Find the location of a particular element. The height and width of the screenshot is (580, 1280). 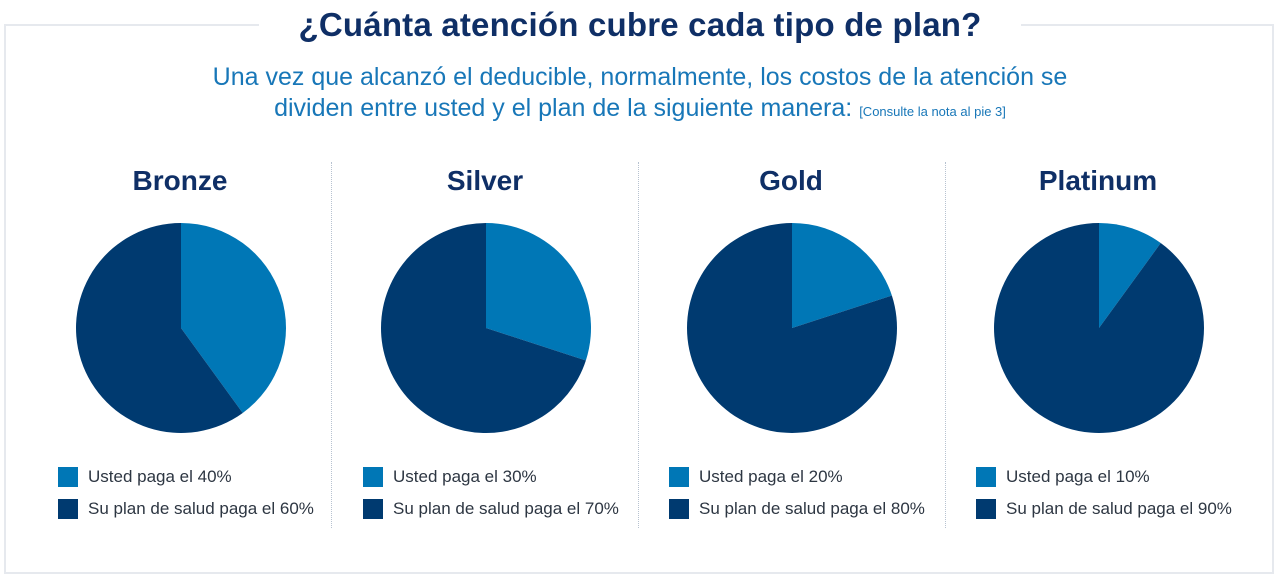

legend-label: Su plan de salud paga el 70% is located at coordinates (506, 508).